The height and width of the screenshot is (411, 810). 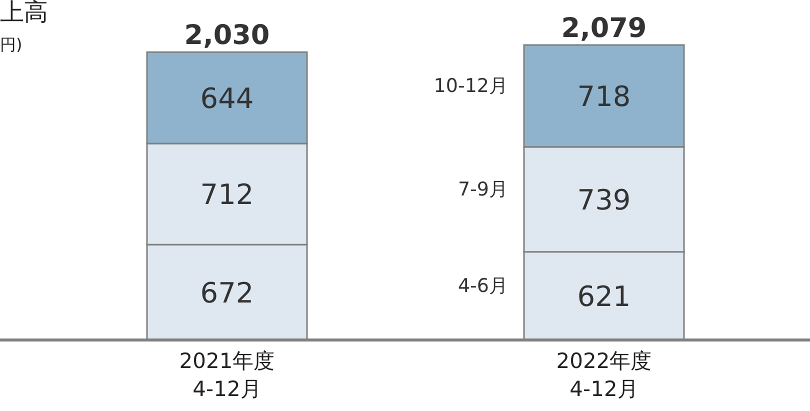 What do you see at coordinates (604, 199) in the screenshot?
I see `data-label: 739` at bounding box center [604, 199].